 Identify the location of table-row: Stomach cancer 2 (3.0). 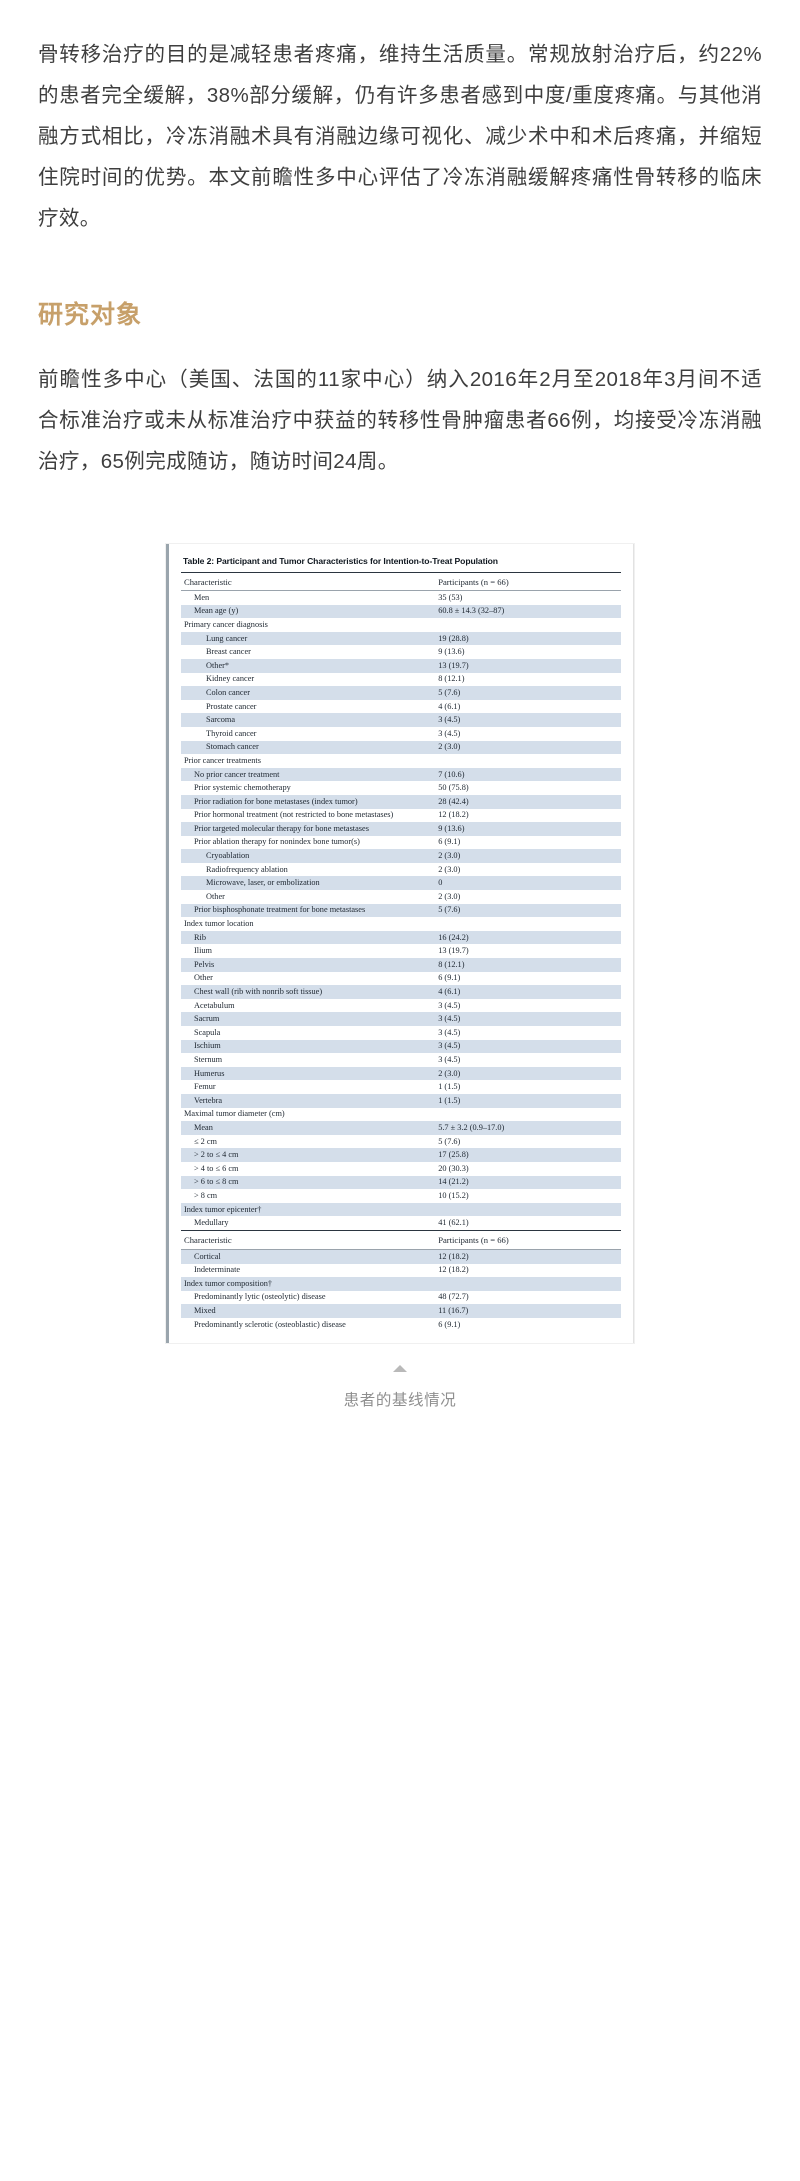
(401, 747).